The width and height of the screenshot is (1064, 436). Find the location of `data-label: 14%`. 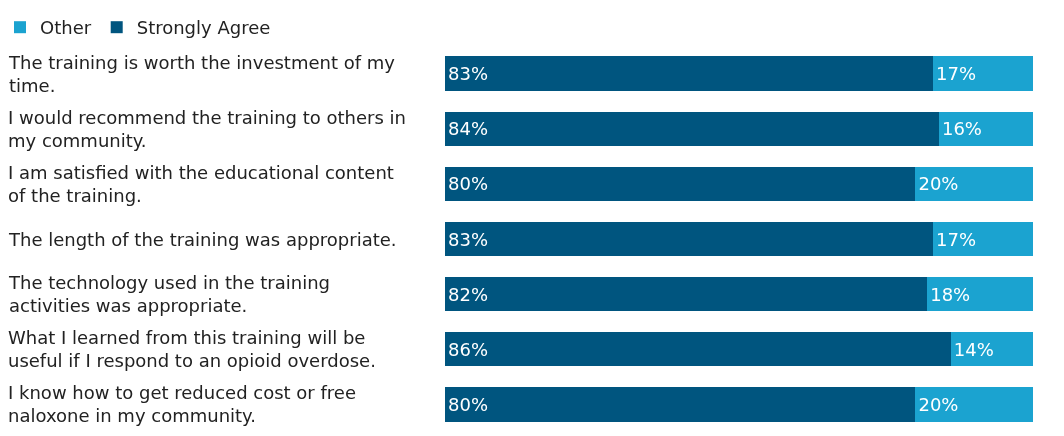

data-label: 14% is located at coordinates (973, 349).